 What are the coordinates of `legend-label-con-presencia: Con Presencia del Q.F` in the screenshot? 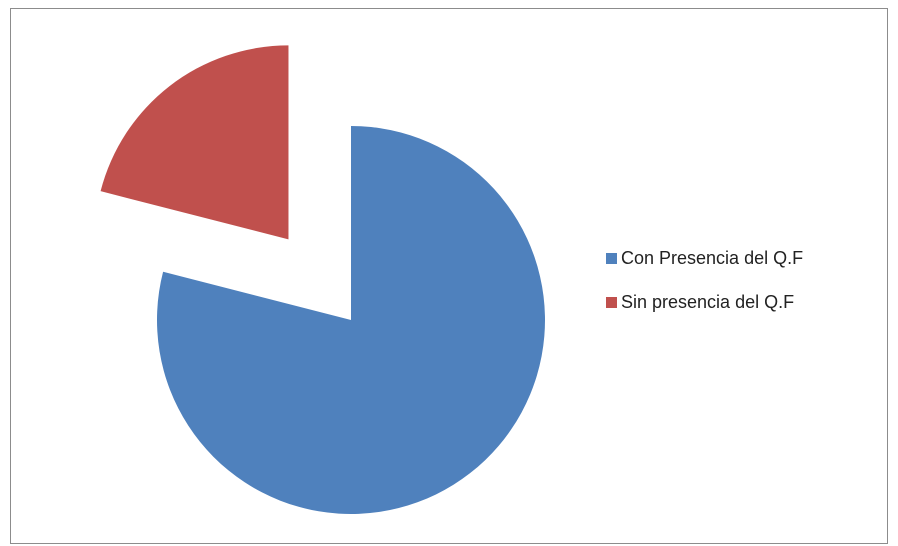 It's located at (712, 257).